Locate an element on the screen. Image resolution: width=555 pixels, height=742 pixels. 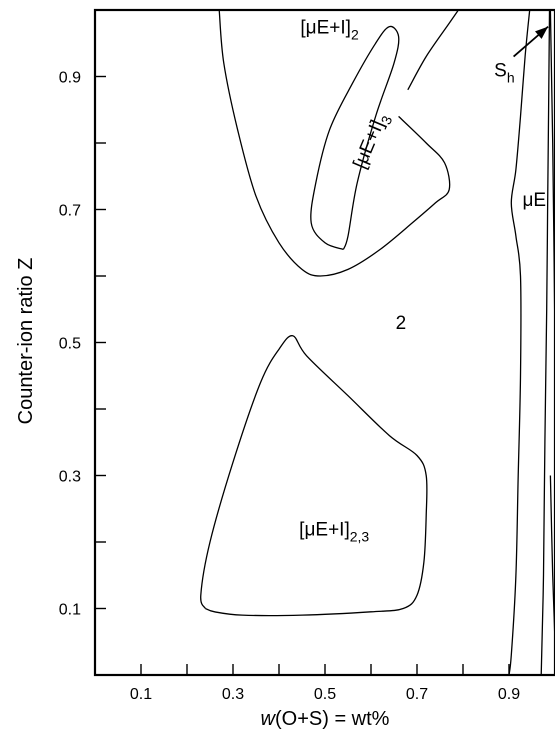
y-axis-title: Counter-ion ratio Z is located at coordinates (26, 341).